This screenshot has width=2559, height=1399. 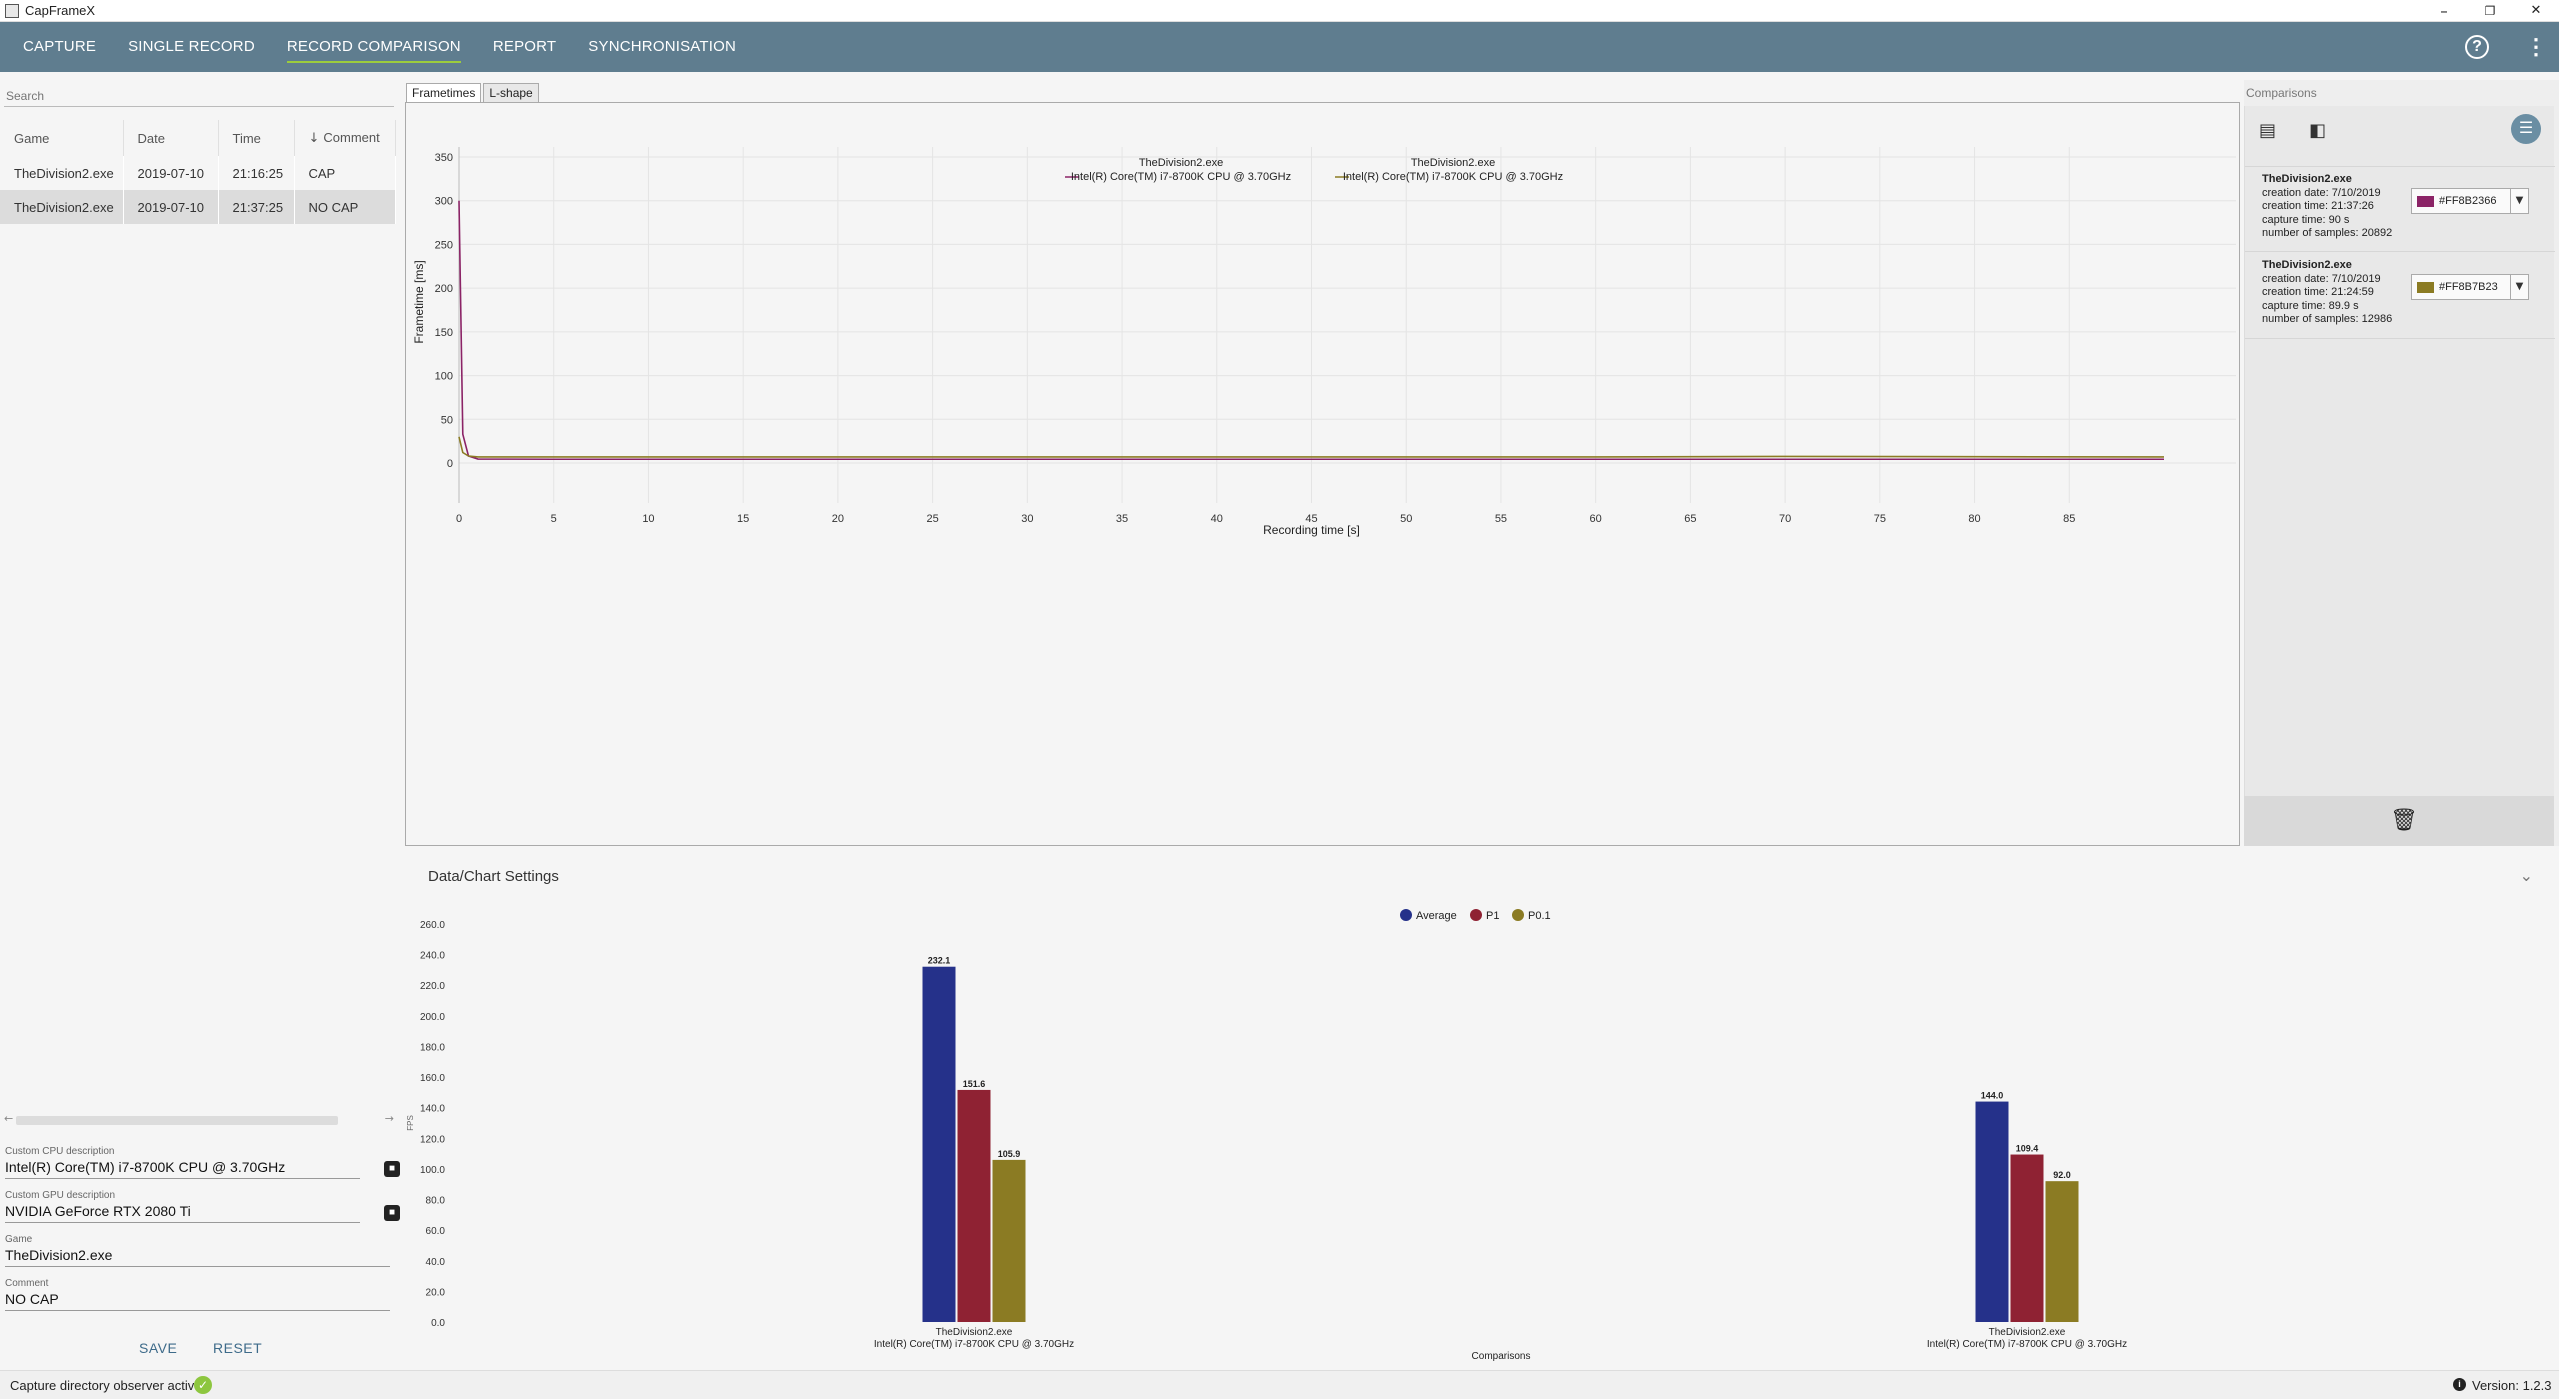 I want to click on scrollbar-thumb, so click(x=177, y=1120).